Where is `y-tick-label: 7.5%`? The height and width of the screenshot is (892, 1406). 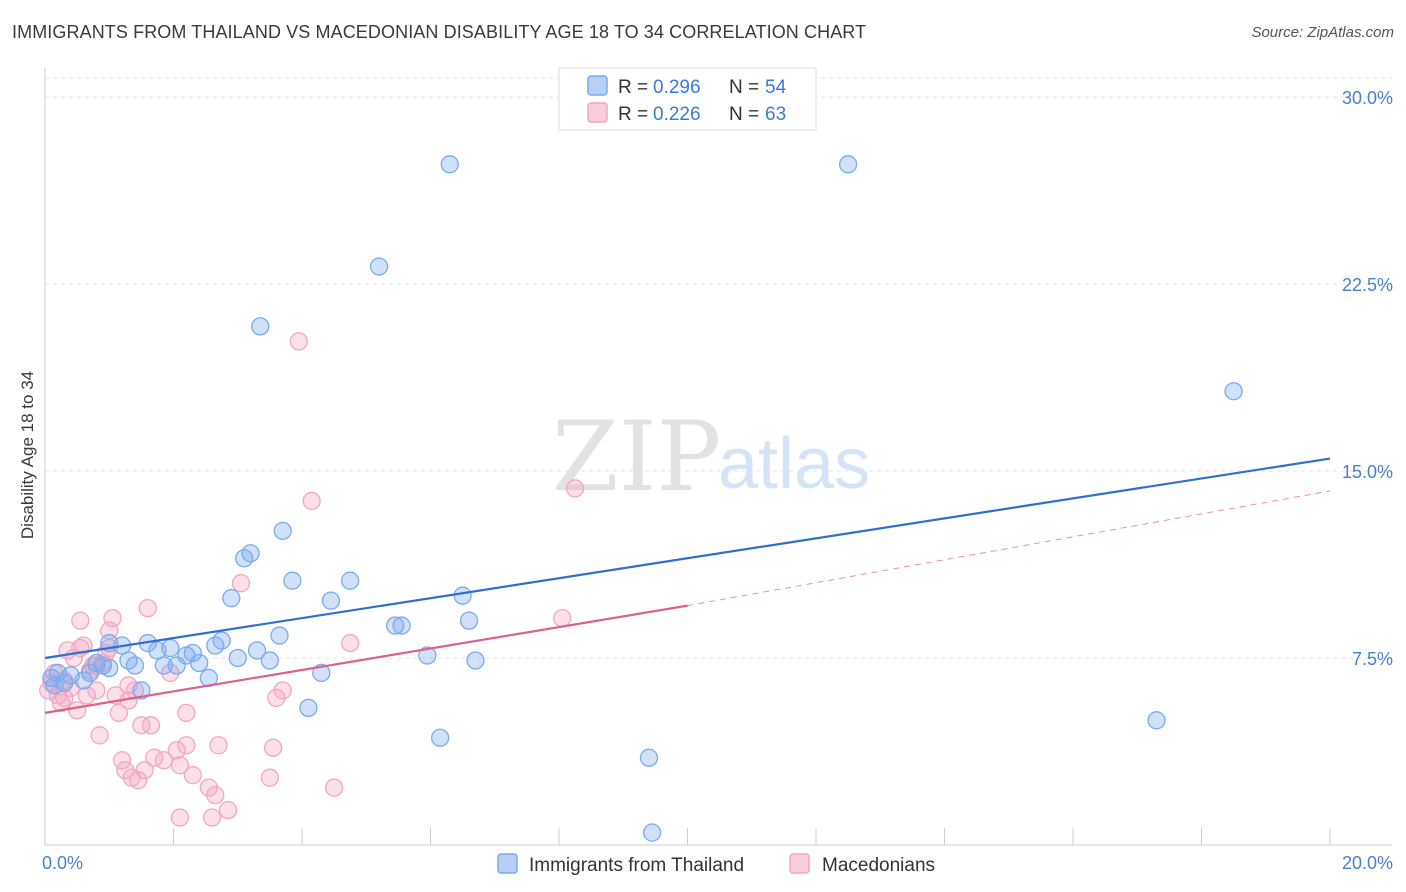
y-tick-label: 7.5% is located at coordinates (1372, 659).